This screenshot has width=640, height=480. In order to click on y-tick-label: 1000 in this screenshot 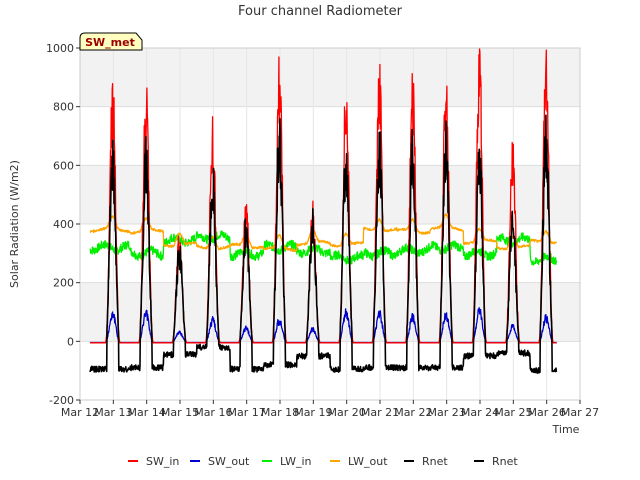, I will do `click(60, 48)`.